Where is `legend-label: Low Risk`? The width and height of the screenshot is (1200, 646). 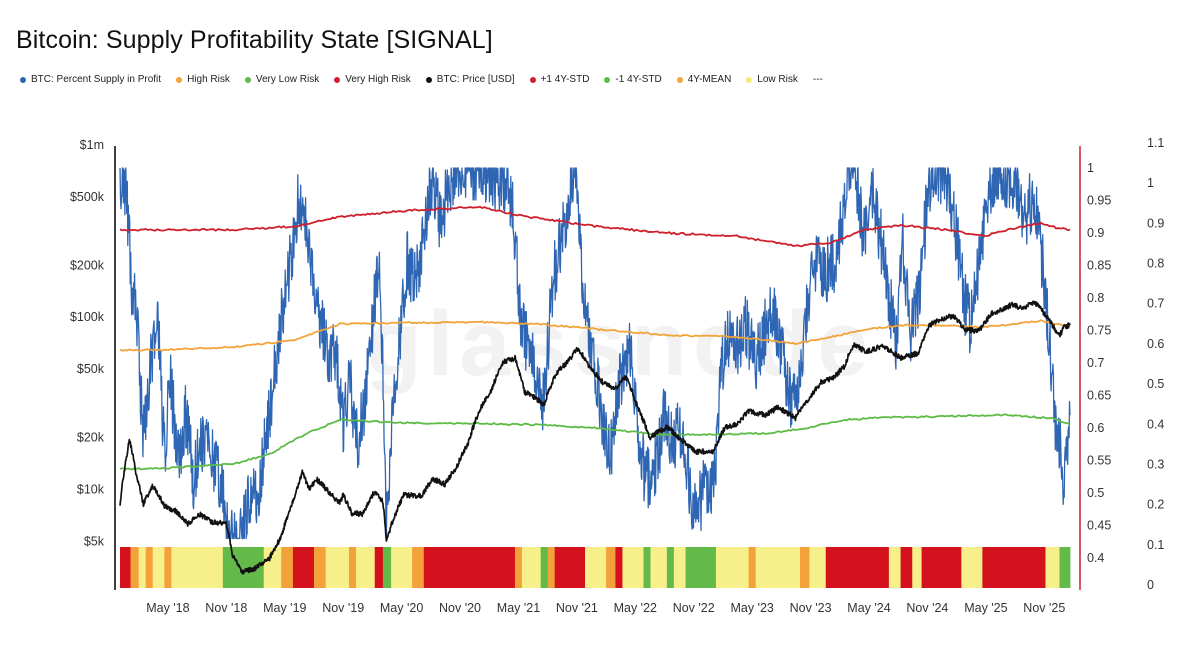 legend-label: Low Risk is located at coordinates (777, 79).